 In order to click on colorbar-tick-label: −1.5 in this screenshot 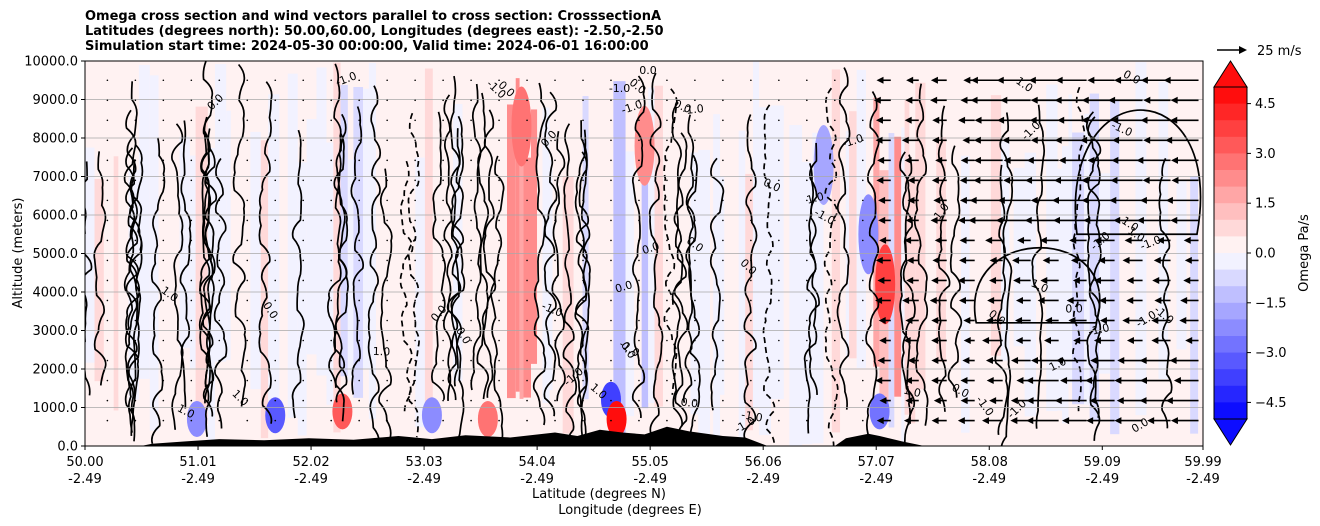, I will do `click(1271, 303)`.